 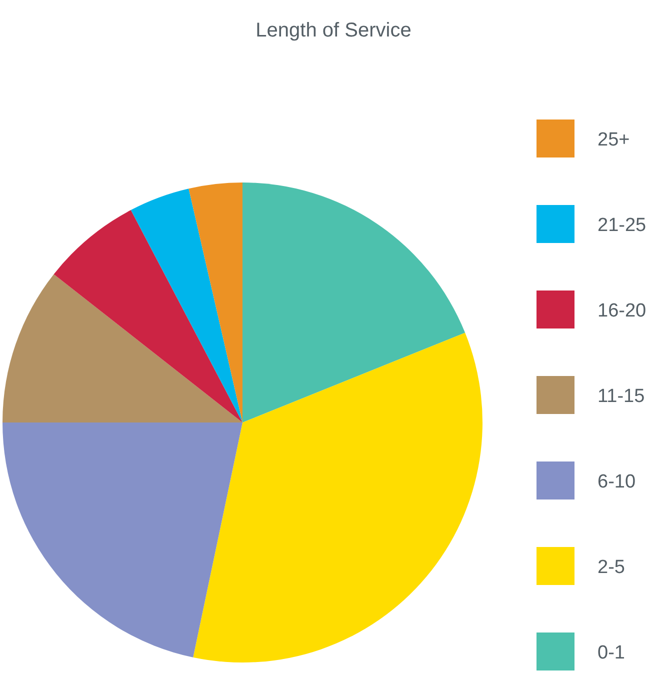 What do you see at coordinates (614, 140) in the screenshot?
I see `legend-label: 25+` at bounding box center [614, 140].